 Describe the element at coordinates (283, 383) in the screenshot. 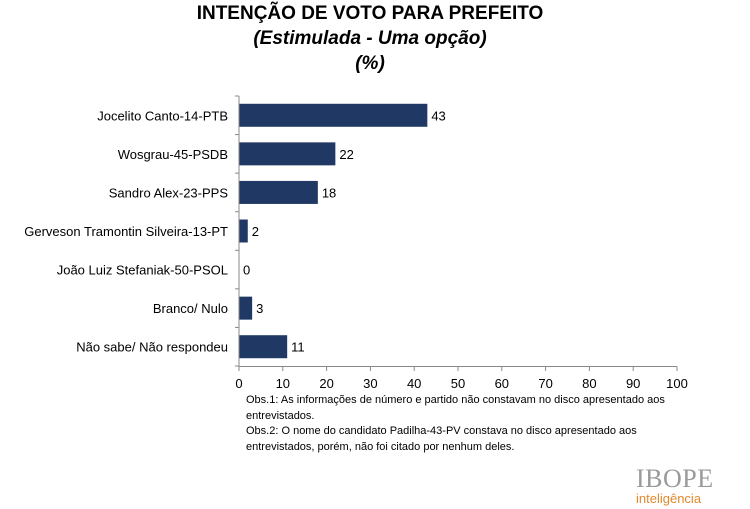

I see `x-tick-label: 10` at that location.